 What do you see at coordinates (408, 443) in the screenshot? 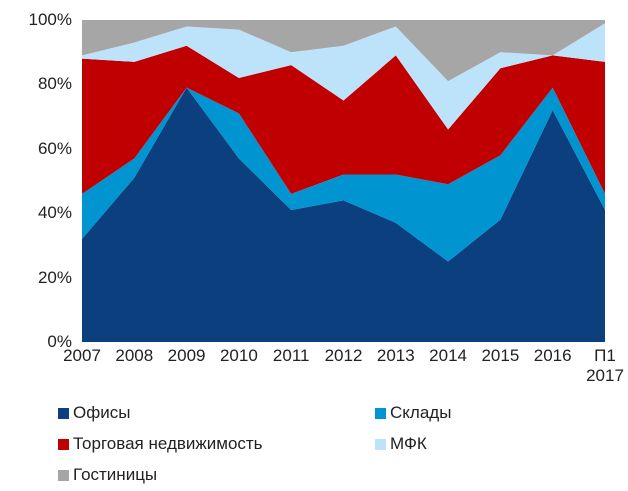
I see `legend-label: МФК` at bounding box center [408, 443].